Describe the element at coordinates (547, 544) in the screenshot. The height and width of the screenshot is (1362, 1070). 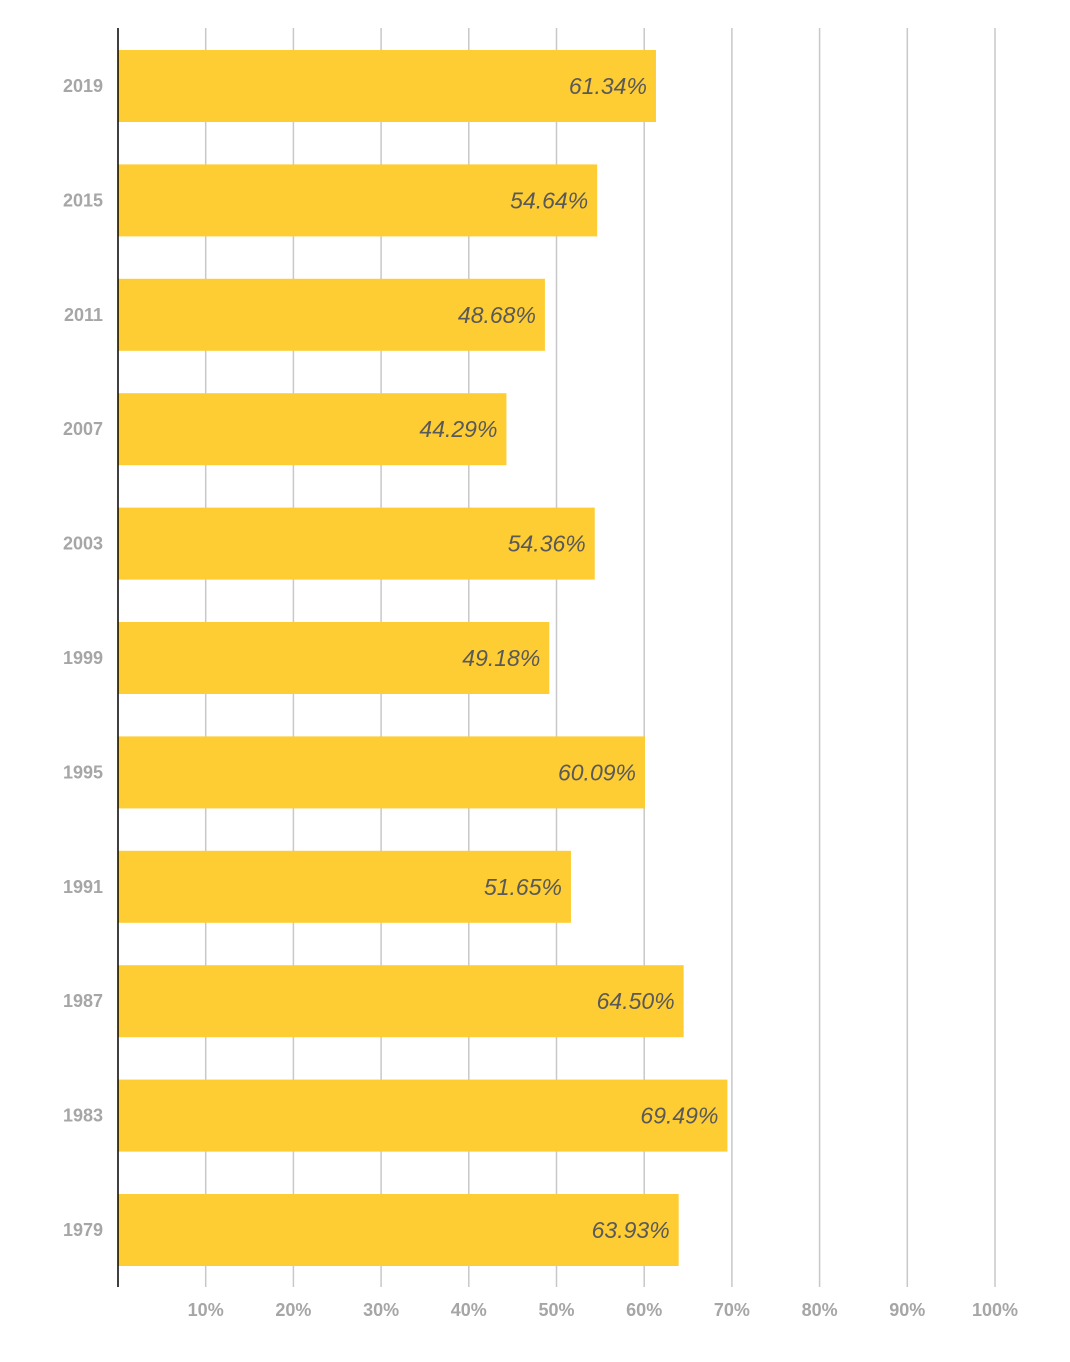
I see `data-label-2003: 54.36%` at that location.